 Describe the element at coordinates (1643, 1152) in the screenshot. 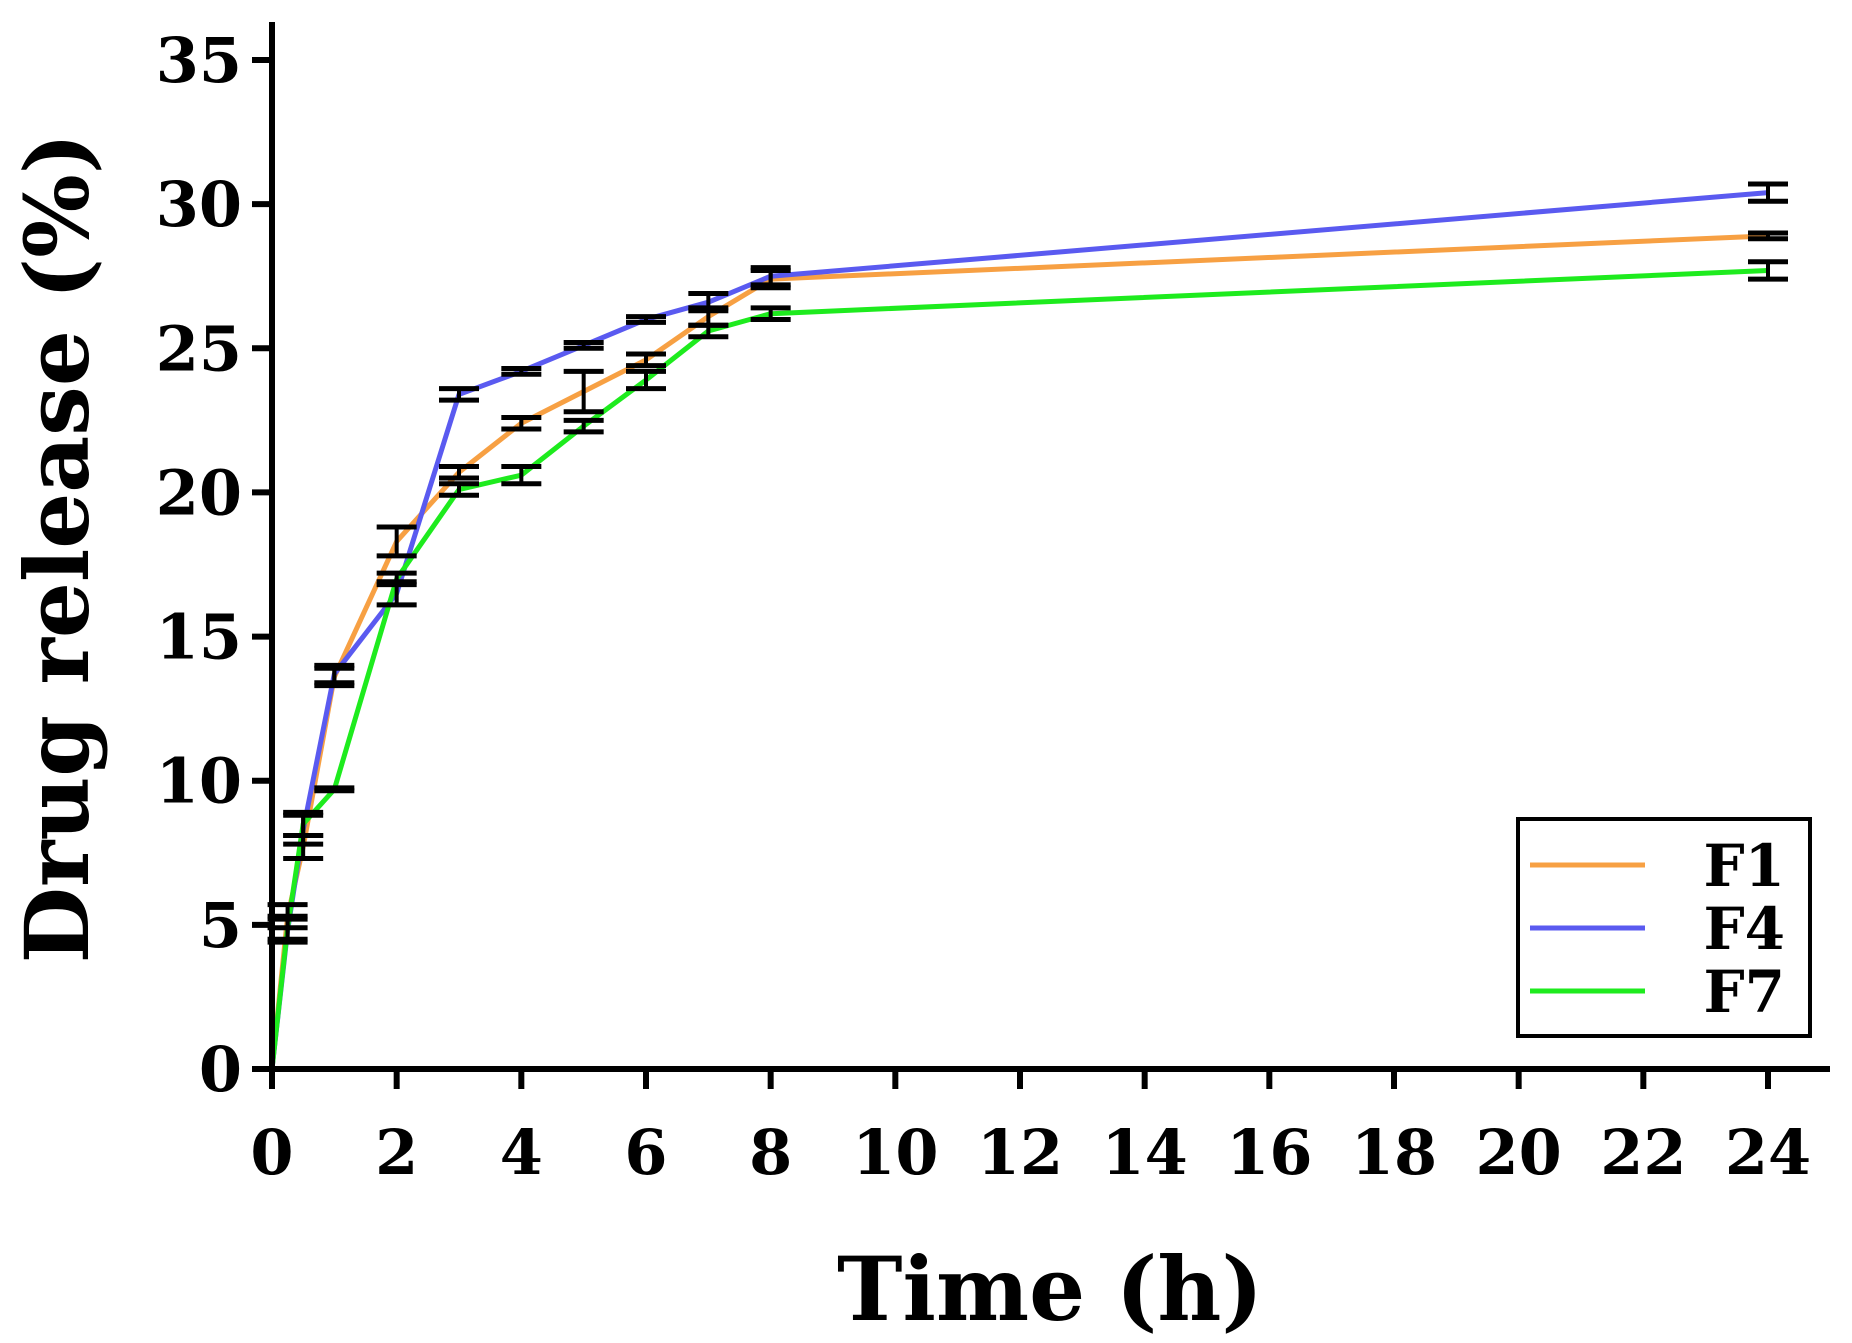

I see `x-tick-label: 22` at that location.